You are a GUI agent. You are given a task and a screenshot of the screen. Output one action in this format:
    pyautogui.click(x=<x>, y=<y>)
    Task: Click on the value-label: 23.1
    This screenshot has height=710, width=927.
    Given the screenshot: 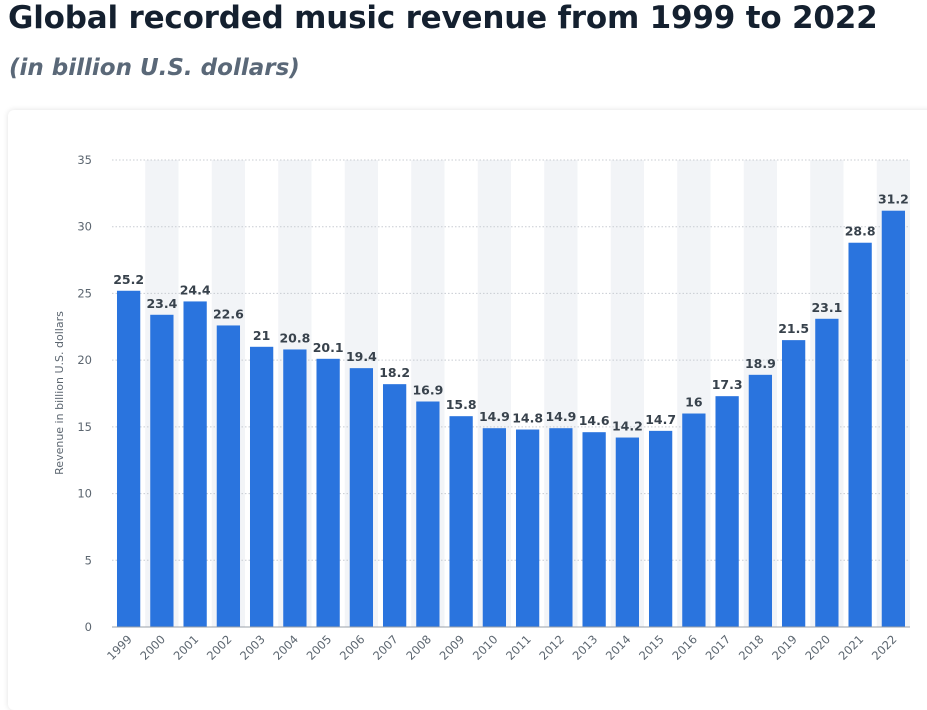 What is the action you would take?
    pyautogui.click(x=826, y=307)
    